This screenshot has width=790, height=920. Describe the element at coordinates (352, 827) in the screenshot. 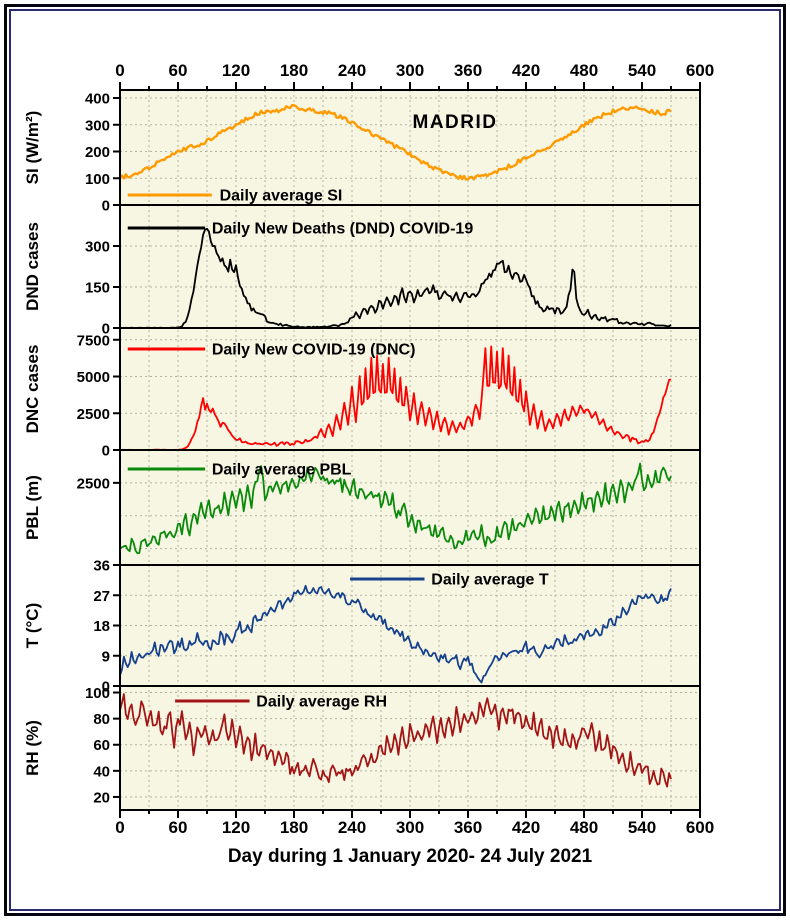

I see `x-tick-label-bottom: 240` at that location.